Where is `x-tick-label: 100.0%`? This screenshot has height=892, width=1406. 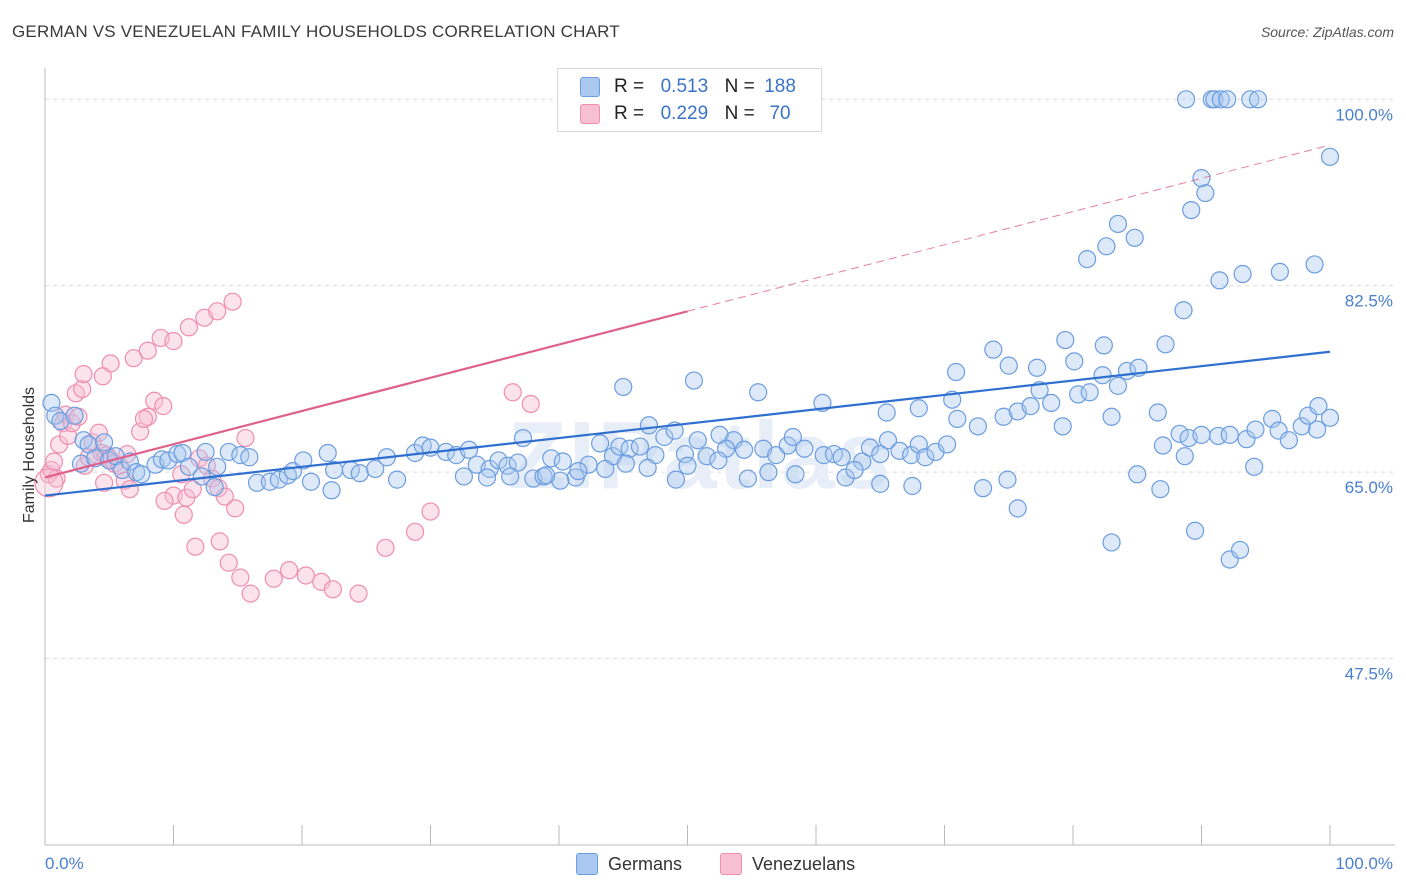
x-tick-label: 100.0% is located at coordinates (1364, 863).